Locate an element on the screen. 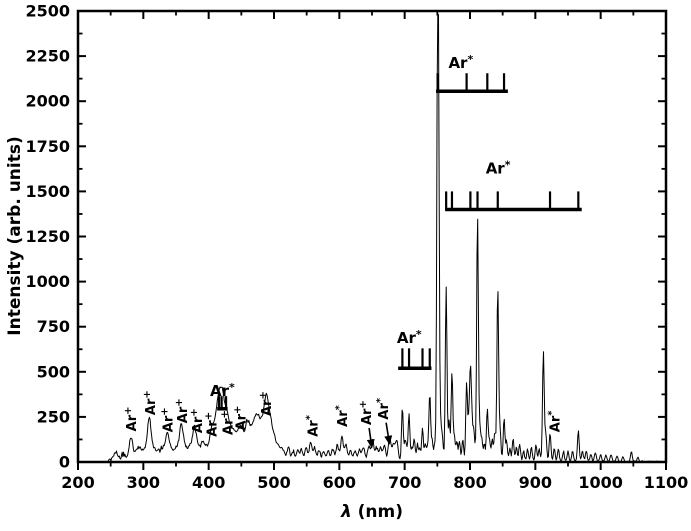 Image resolution: width=691 pixels, height=531 pixels. y-tick-label: 750 is located at coordinates (53, 326).